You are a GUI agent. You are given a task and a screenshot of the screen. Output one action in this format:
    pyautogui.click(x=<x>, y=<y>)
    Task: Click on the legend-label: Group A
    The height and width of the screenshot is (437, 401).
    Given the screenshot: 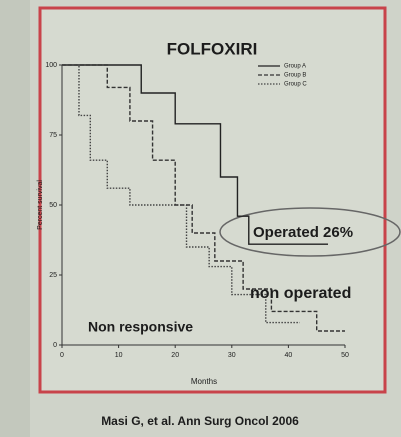 What is the action you would take?
    pyautogui.click(x=295, y=67)
    